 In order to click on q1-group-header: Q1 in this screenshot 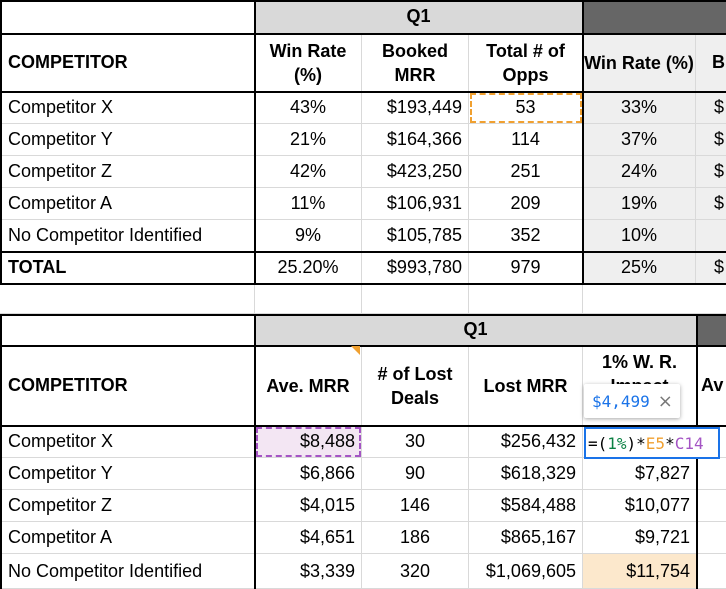, I will do `click(419, 17)`.